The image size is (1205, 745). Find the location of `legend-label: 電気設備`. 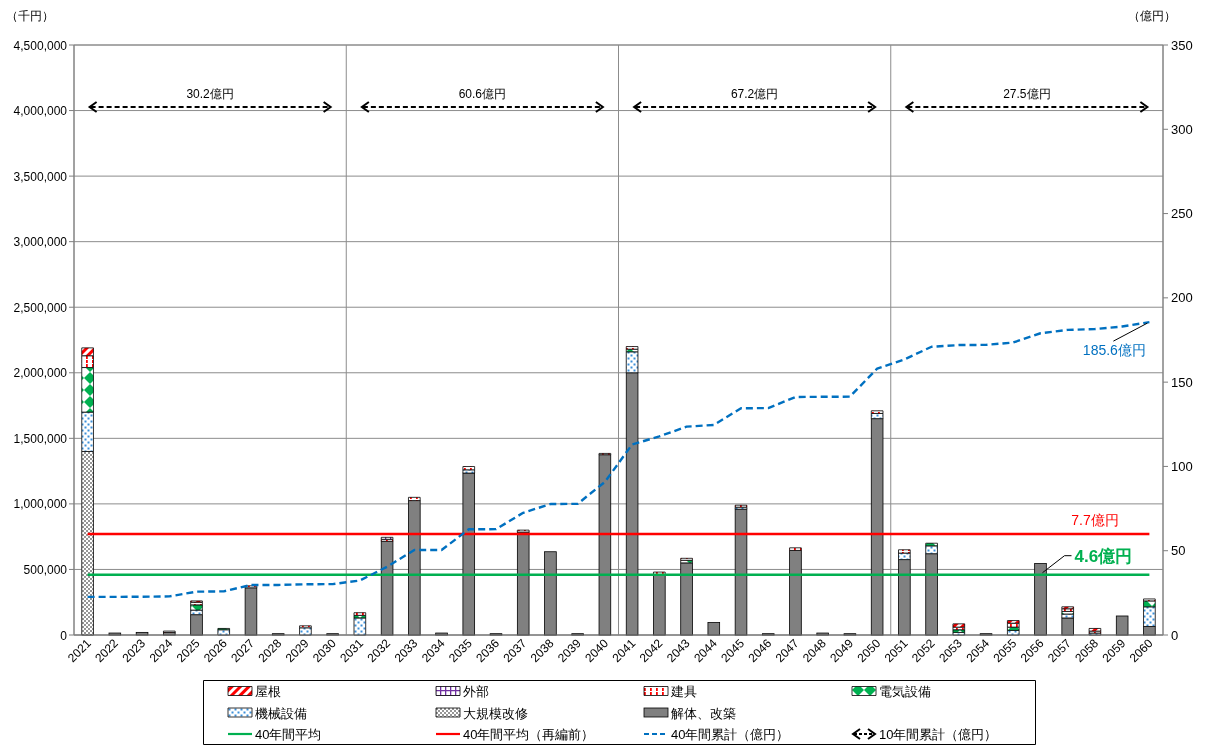

legend-label: 電気設備 is located at coordinates (905, 691).